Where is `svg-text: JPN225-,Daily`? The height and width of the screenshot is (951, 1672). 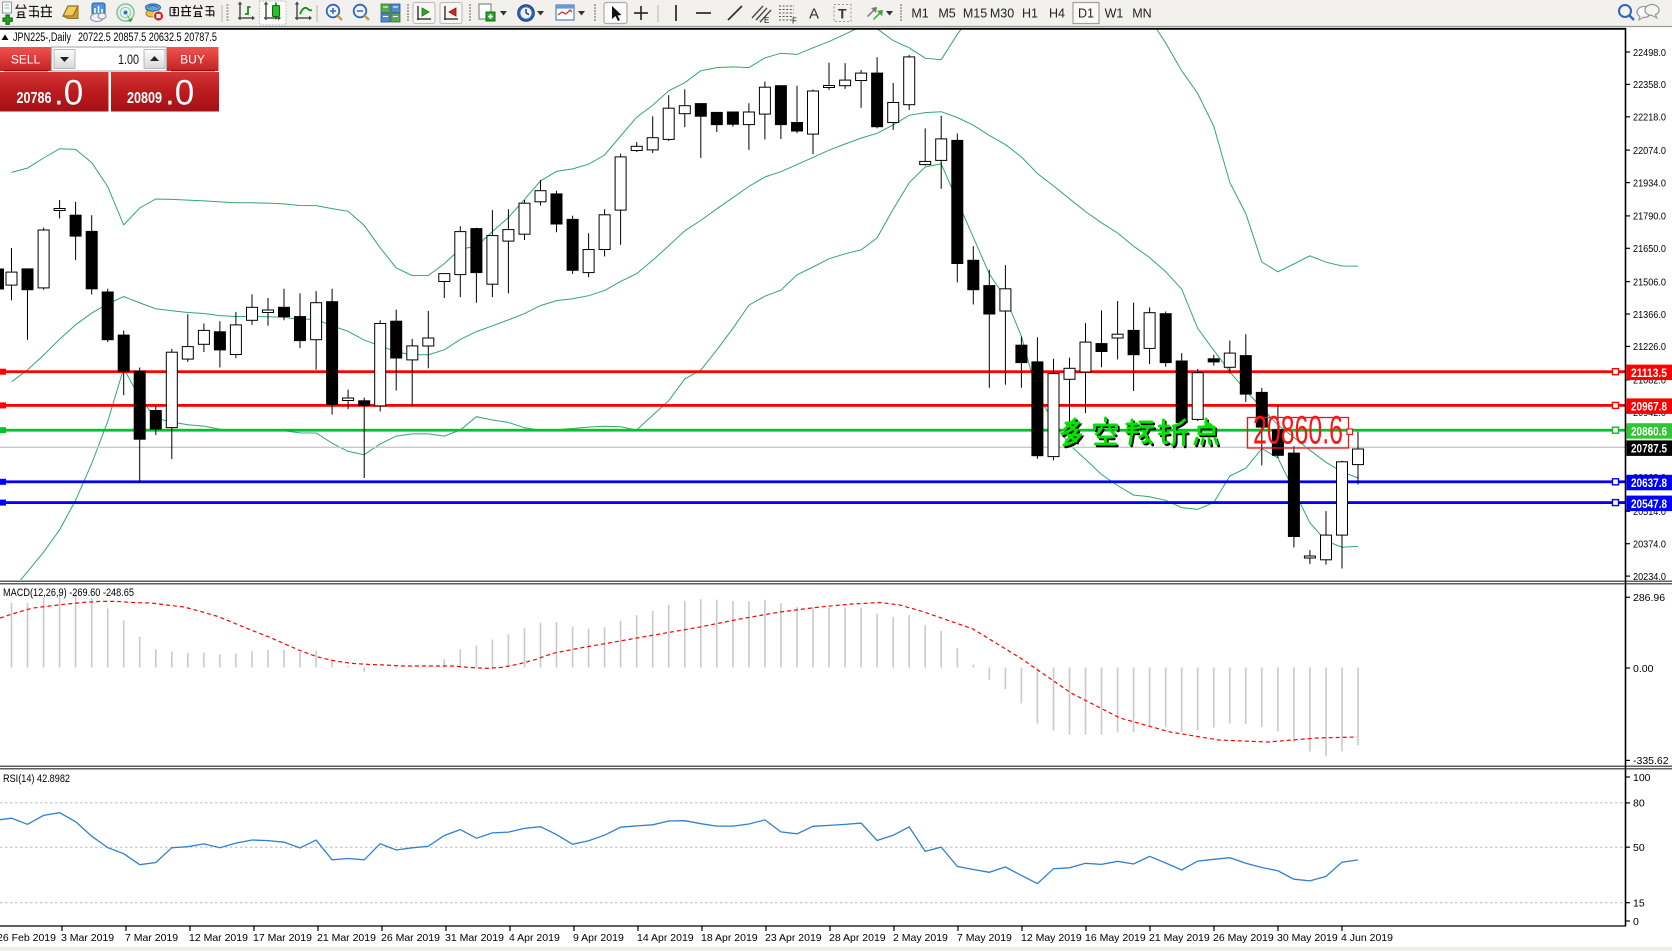 svg-text: JPN225-,Daily is located at coordinates (42, 38).